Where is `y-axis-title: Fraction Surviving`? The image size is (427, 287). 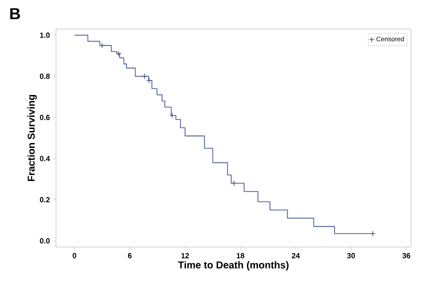
y-axis-title: Fraction Surviving is located at coordinates (32, 138).